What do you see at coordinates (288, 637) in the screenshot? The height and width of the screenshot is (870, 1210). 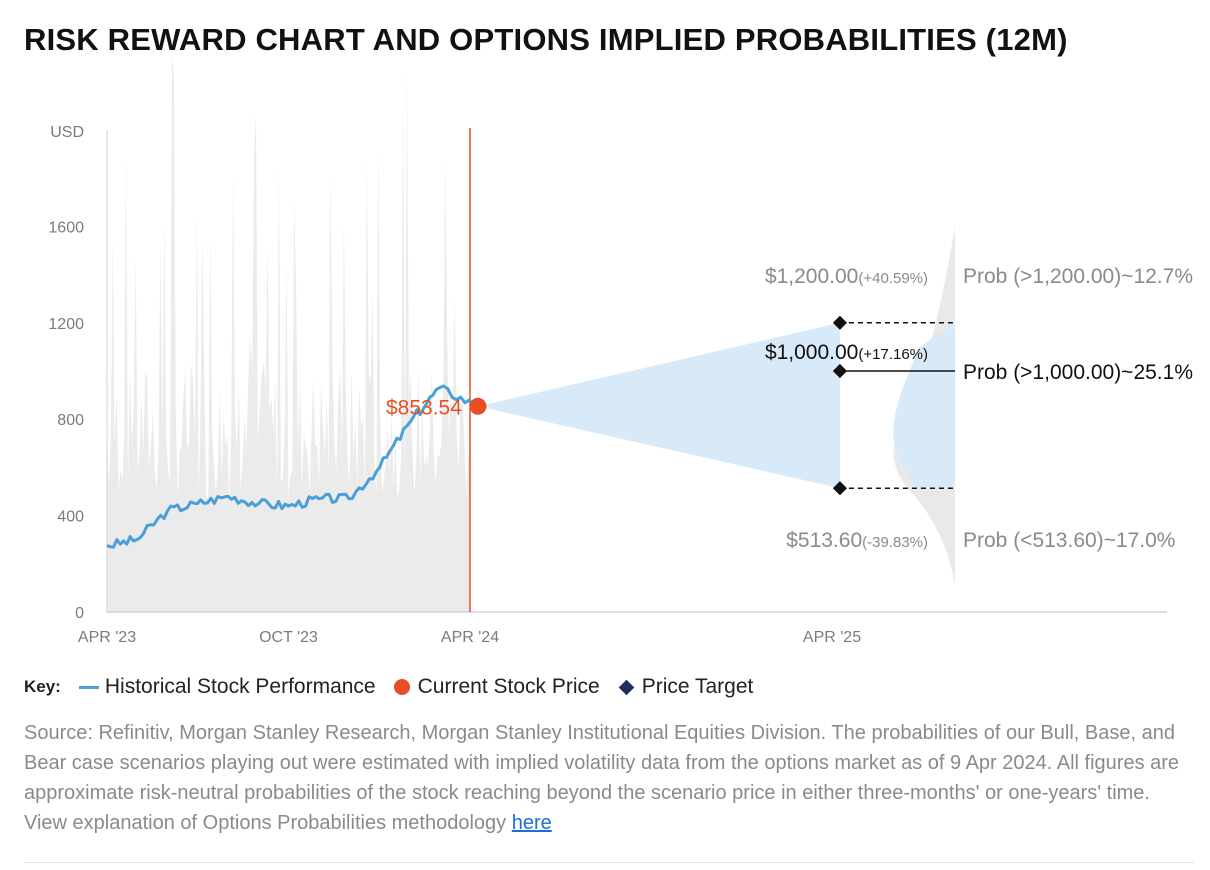 I see `x-tick-label: OCT '23` at bounding box center [288, 637].